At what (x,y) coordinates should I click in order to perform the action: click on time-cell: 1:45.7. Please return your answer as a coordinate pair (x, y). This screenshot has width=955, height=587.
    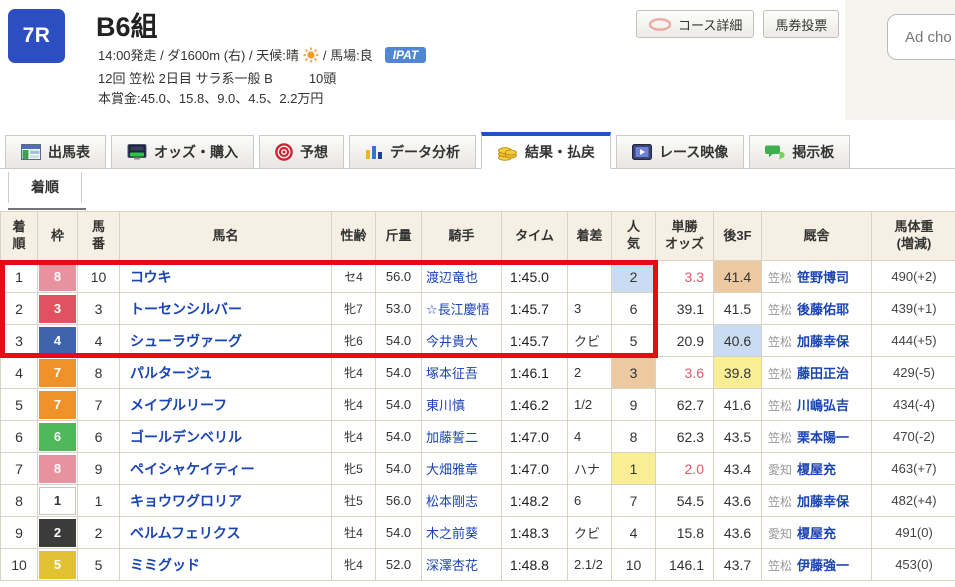
    Looking at the image, I should click on (534, 308).